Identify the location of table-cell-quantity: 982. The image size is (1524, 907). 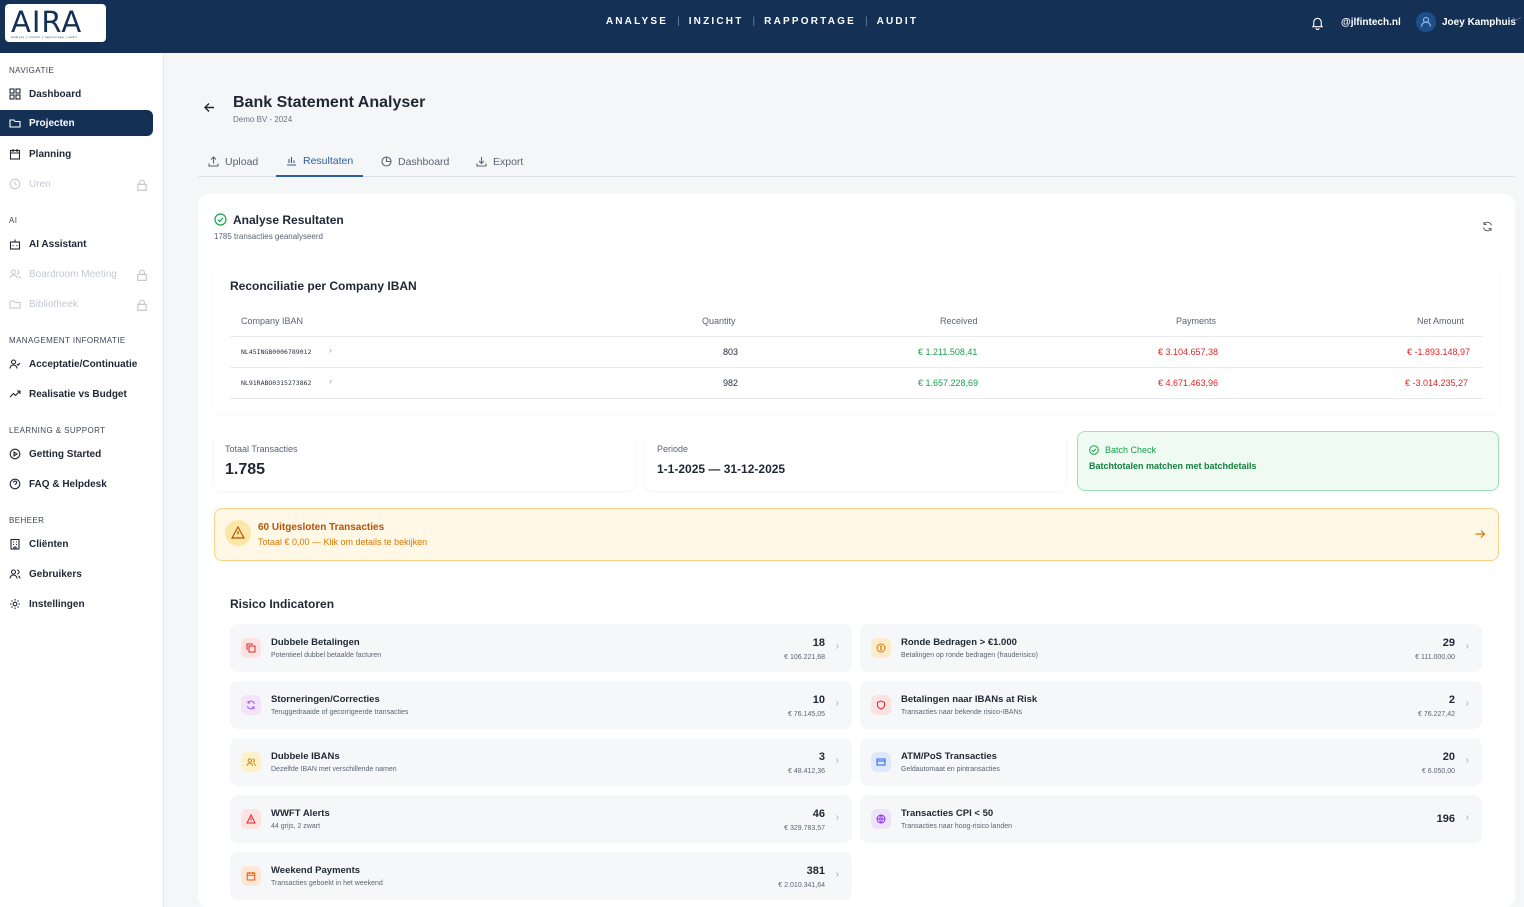
(731, 383).